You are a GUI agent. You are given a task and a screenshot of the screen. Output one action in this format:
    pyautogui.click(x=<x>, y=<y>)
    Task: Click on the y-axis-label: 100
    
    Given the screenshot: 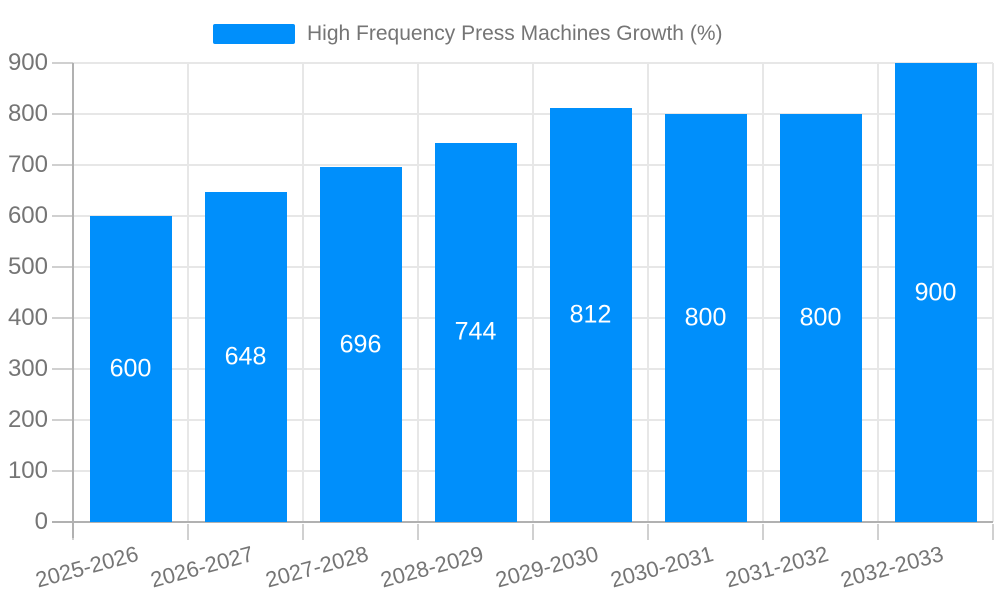 What is the action you would take?
    pyautogui.click(x=27, y=470)
    